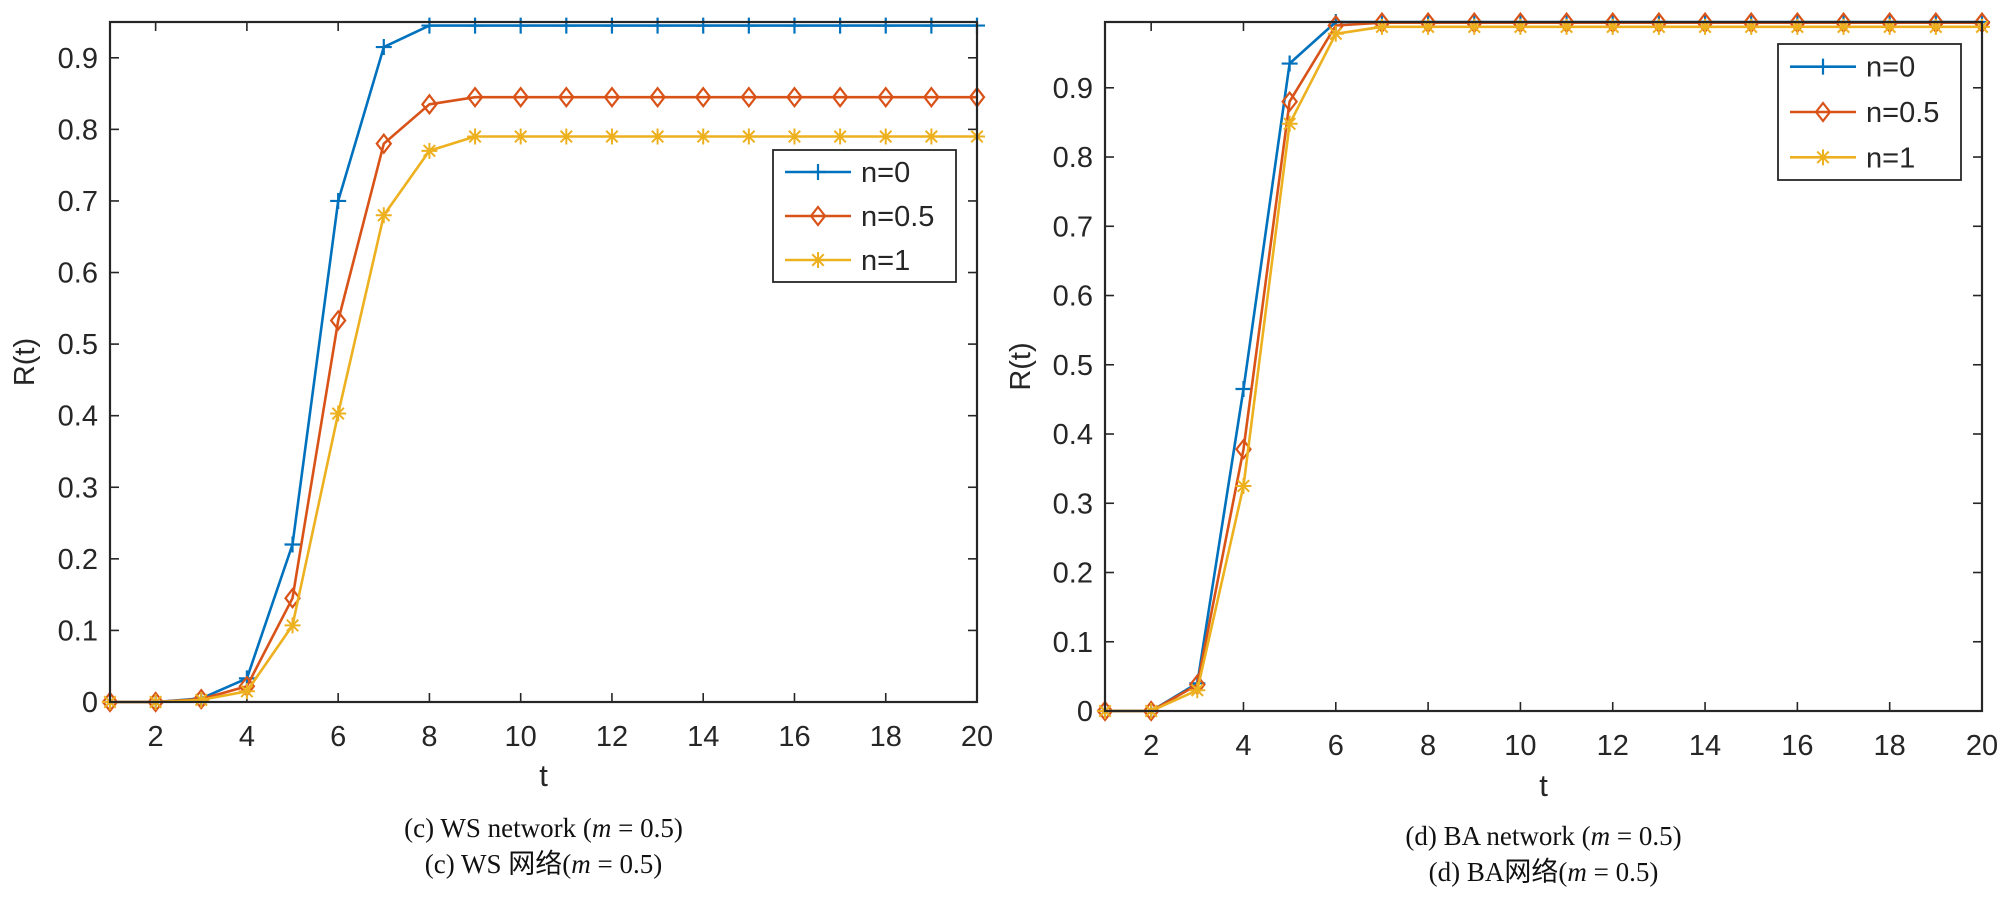  I want to click on caption-prefix: (c) WS 网络(, so click(498, 864).